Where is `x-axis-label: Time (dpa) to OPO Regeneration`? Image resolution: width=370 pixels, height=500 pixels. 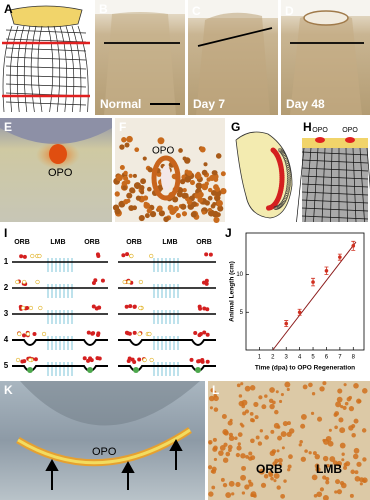 x-axis-label: Time (dpa) to OPO Regeneration is located at coordinates (305, 368).